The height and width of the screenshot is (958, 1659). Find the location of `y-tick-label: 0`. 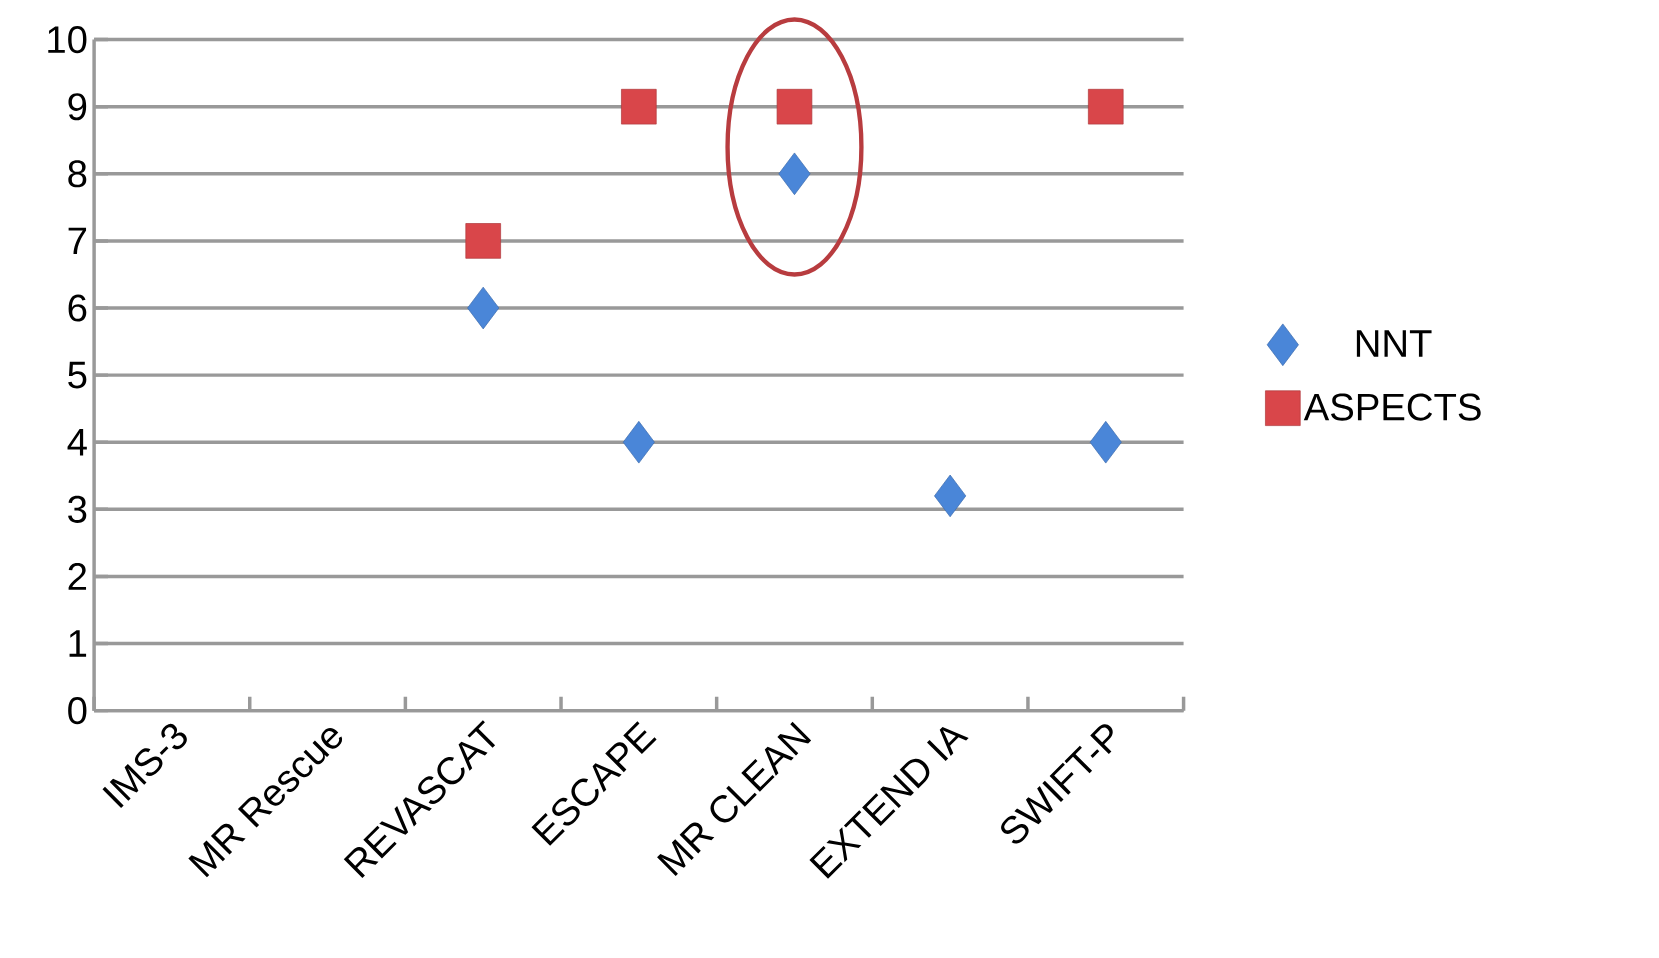

y-tick-label: 0 is located at coordinates (77, 710).